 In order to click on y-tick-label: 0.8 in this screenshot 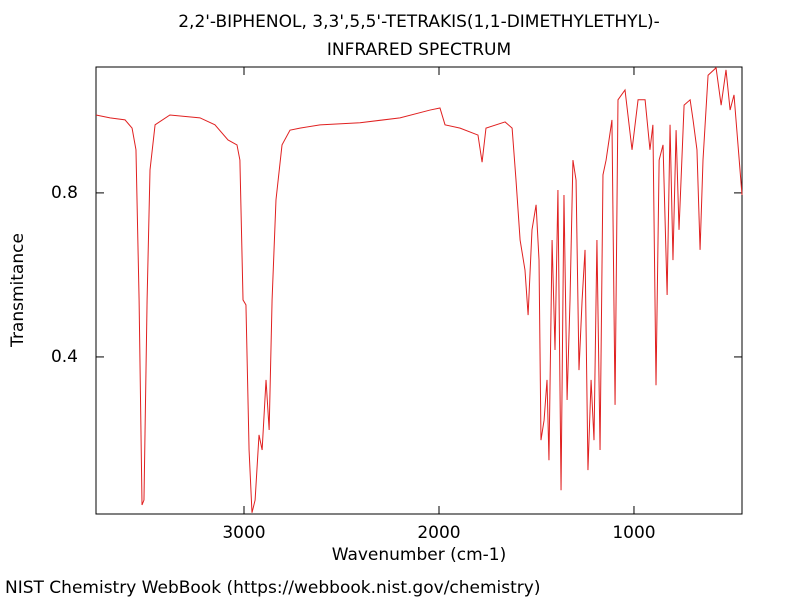, I will do `click(64, 193)`.